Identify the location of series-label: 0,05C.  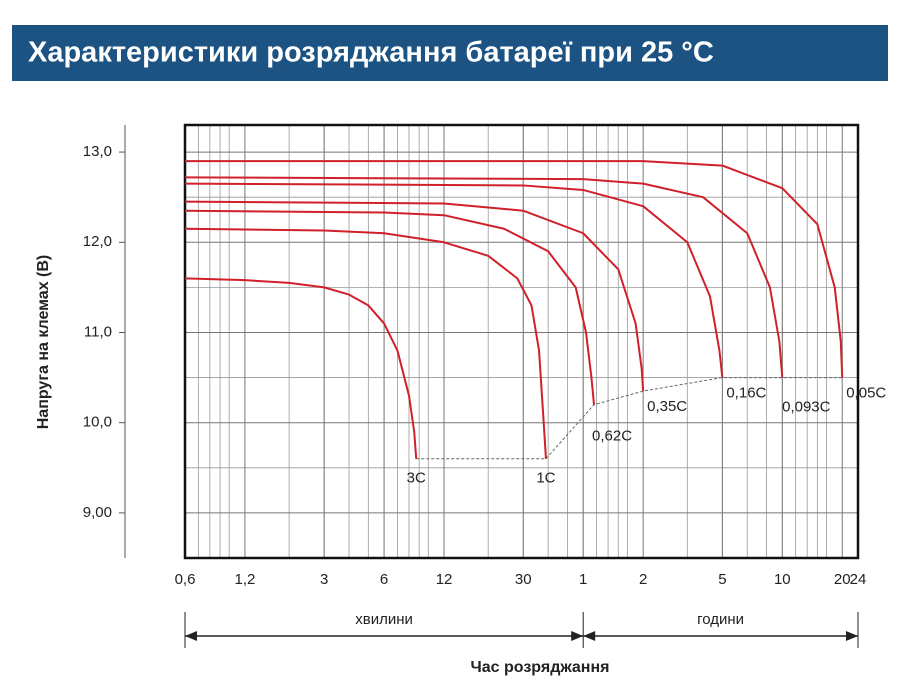
(866, 393).